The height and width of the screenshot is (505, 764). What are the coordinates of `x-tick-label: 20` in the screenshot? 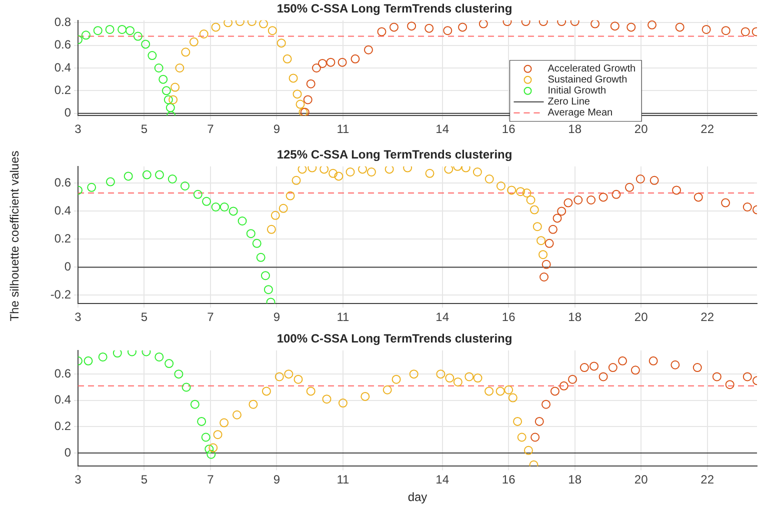 It's located at (641, 129).